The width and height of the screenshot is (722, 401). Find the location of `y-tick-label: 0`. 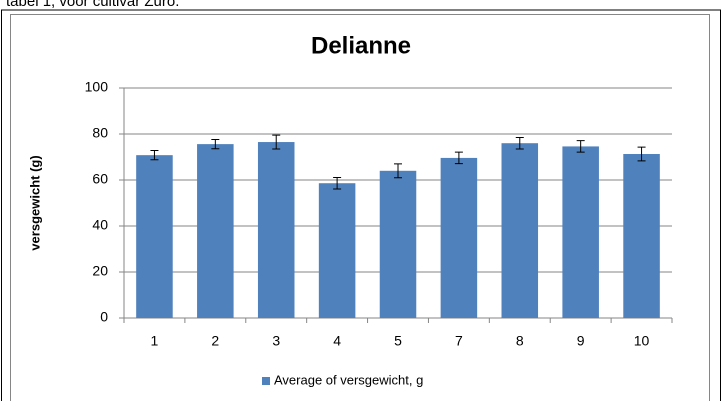

y-tick-label: 0 is located at coordinates (104, 317).